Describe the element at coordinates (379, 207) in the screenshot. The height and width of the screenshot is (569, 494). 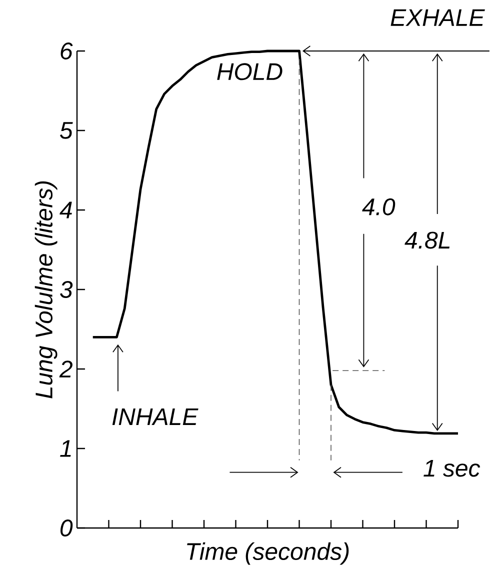
I see `annotation: 4.0` at that location.